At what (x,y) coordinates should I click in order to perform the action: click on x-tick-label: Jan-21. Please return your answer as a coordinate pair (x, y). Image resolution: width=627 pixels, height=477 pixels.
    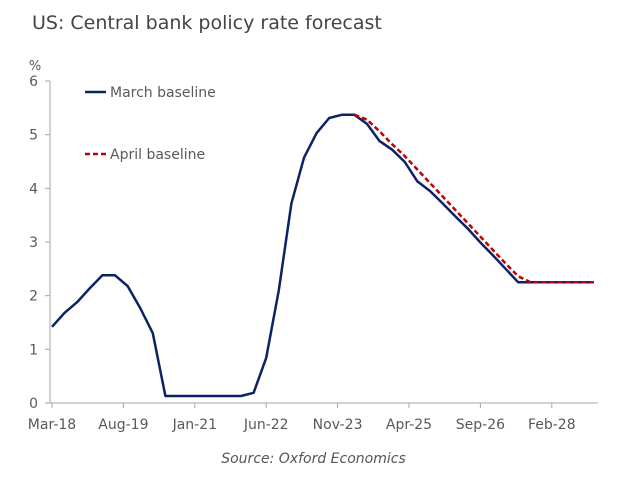
    Looking at the image, I should click on (194, 425).